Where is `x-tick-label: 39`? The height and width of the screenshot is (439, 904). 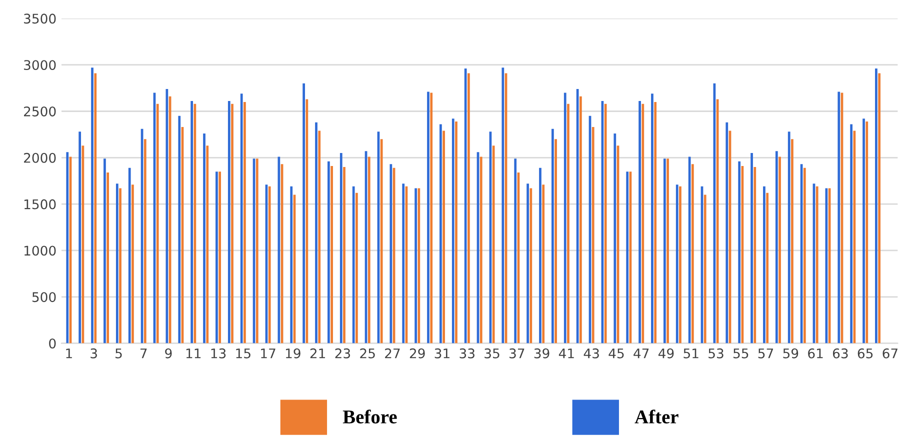
x-tick-label: 39 is located at coordinates (542, 353).